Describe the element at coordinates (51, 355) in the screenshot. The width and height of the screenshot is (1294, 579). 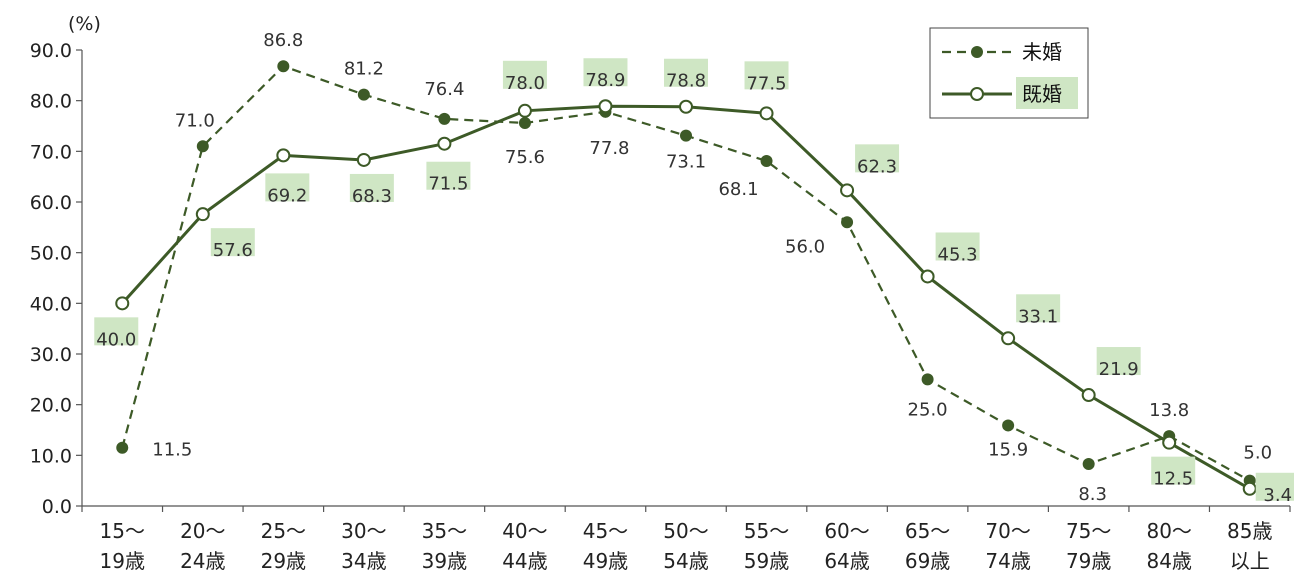
I see `y-tick-label: 30.0` at that location.